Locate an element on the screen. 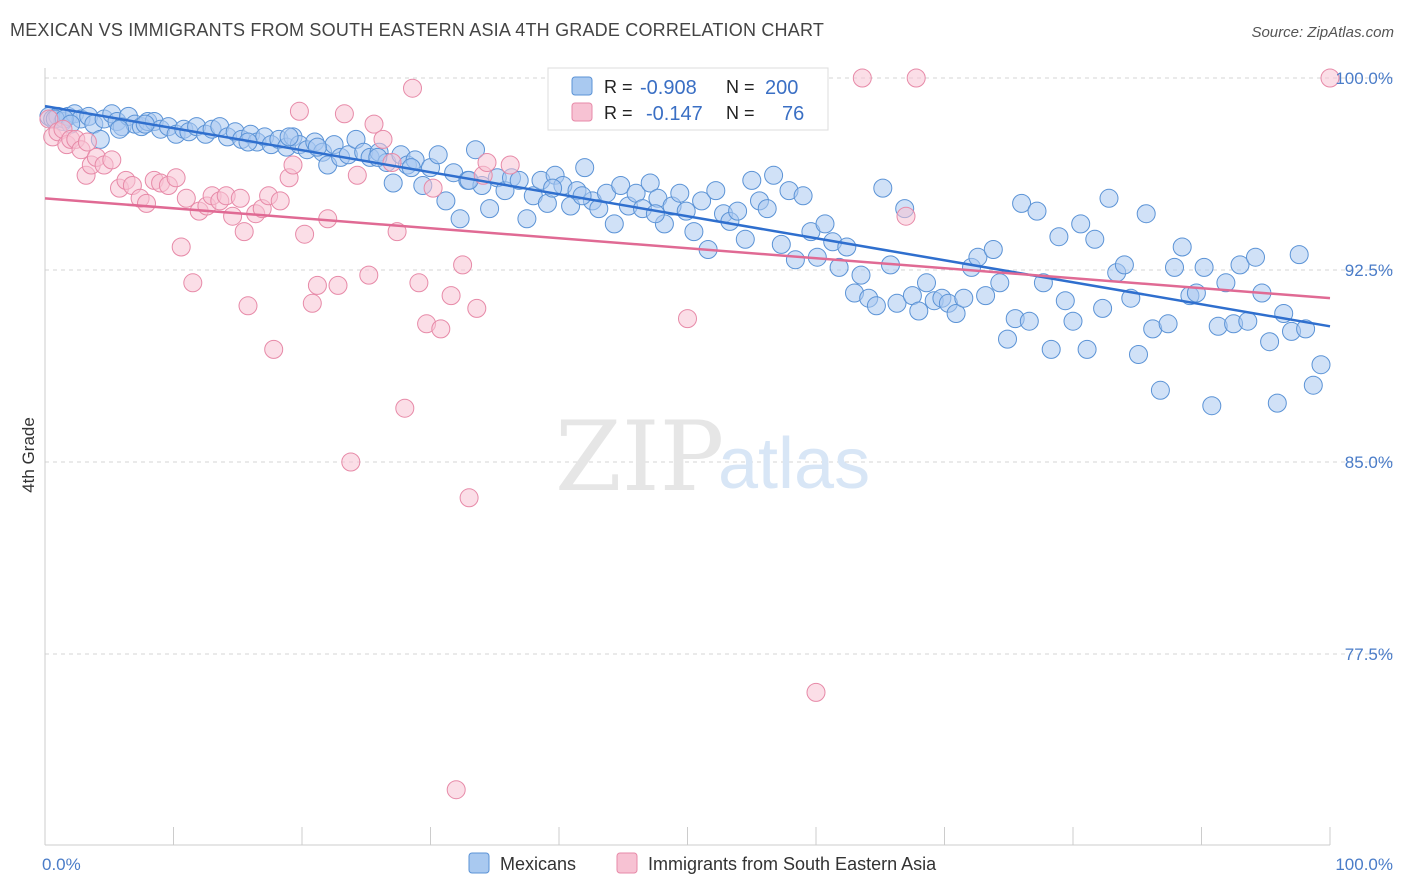  legend-n-label-2: N = is located at coordinates (740, 113).